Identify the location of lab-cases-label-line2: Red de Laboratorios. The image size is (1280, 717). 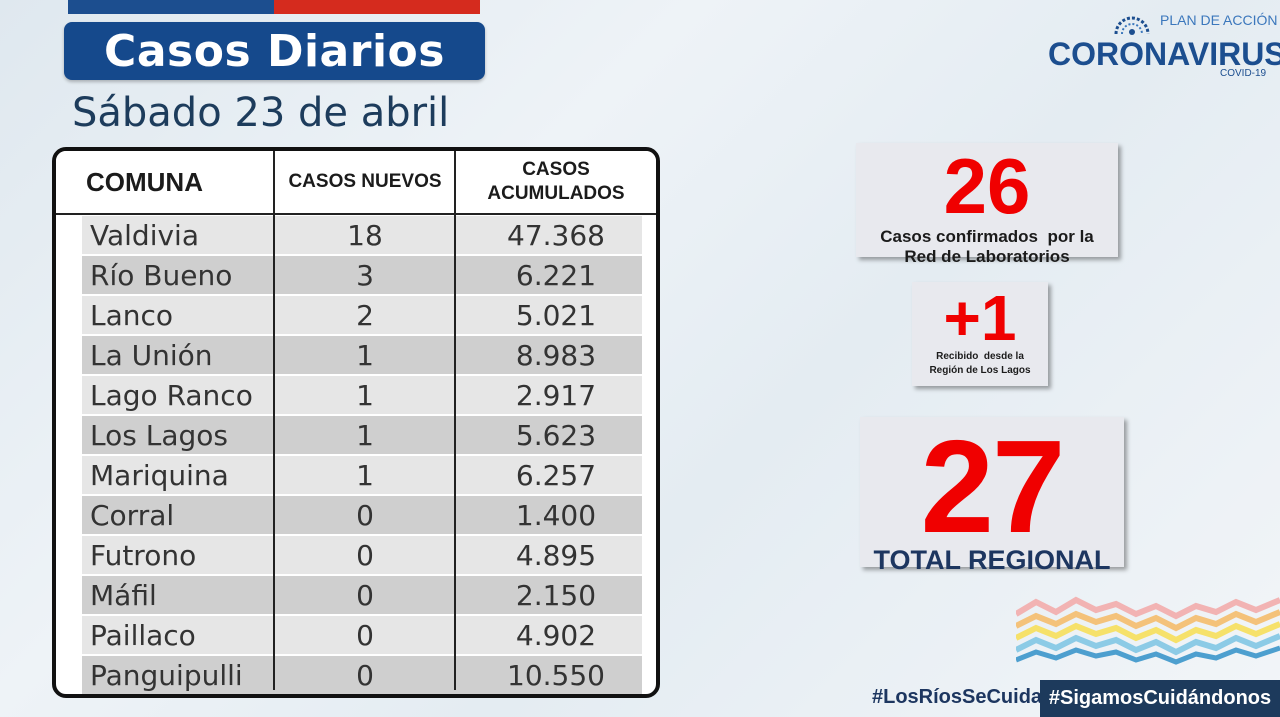
(987, 256).